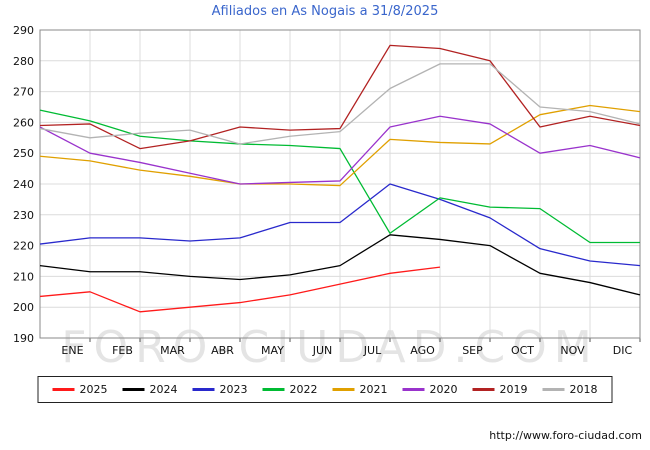 This screenshot has height=450, width=650. Describe the element at coordinates (23, 246) in the screenshot. I see `y-tick-label: 220` at that location.